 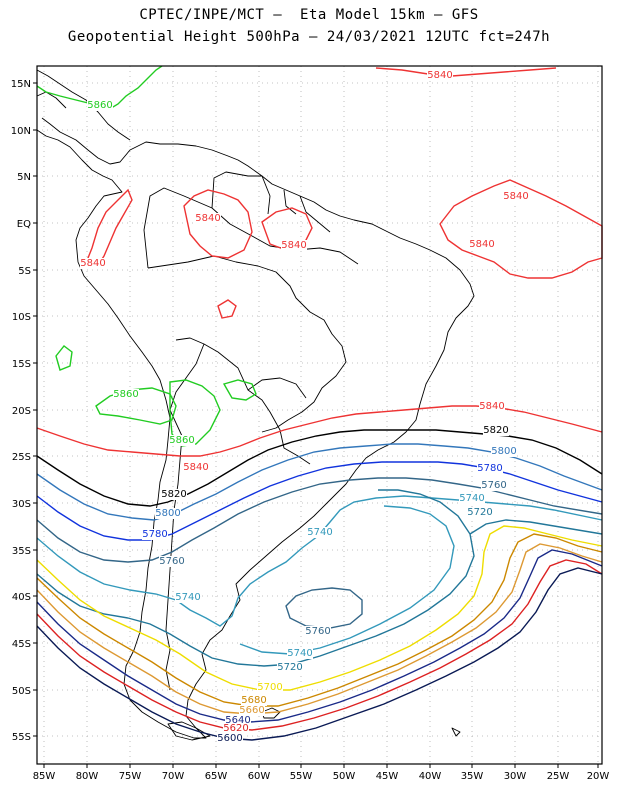 I want to click on contour-label-5620: 5620, so click(x=235, y=728).